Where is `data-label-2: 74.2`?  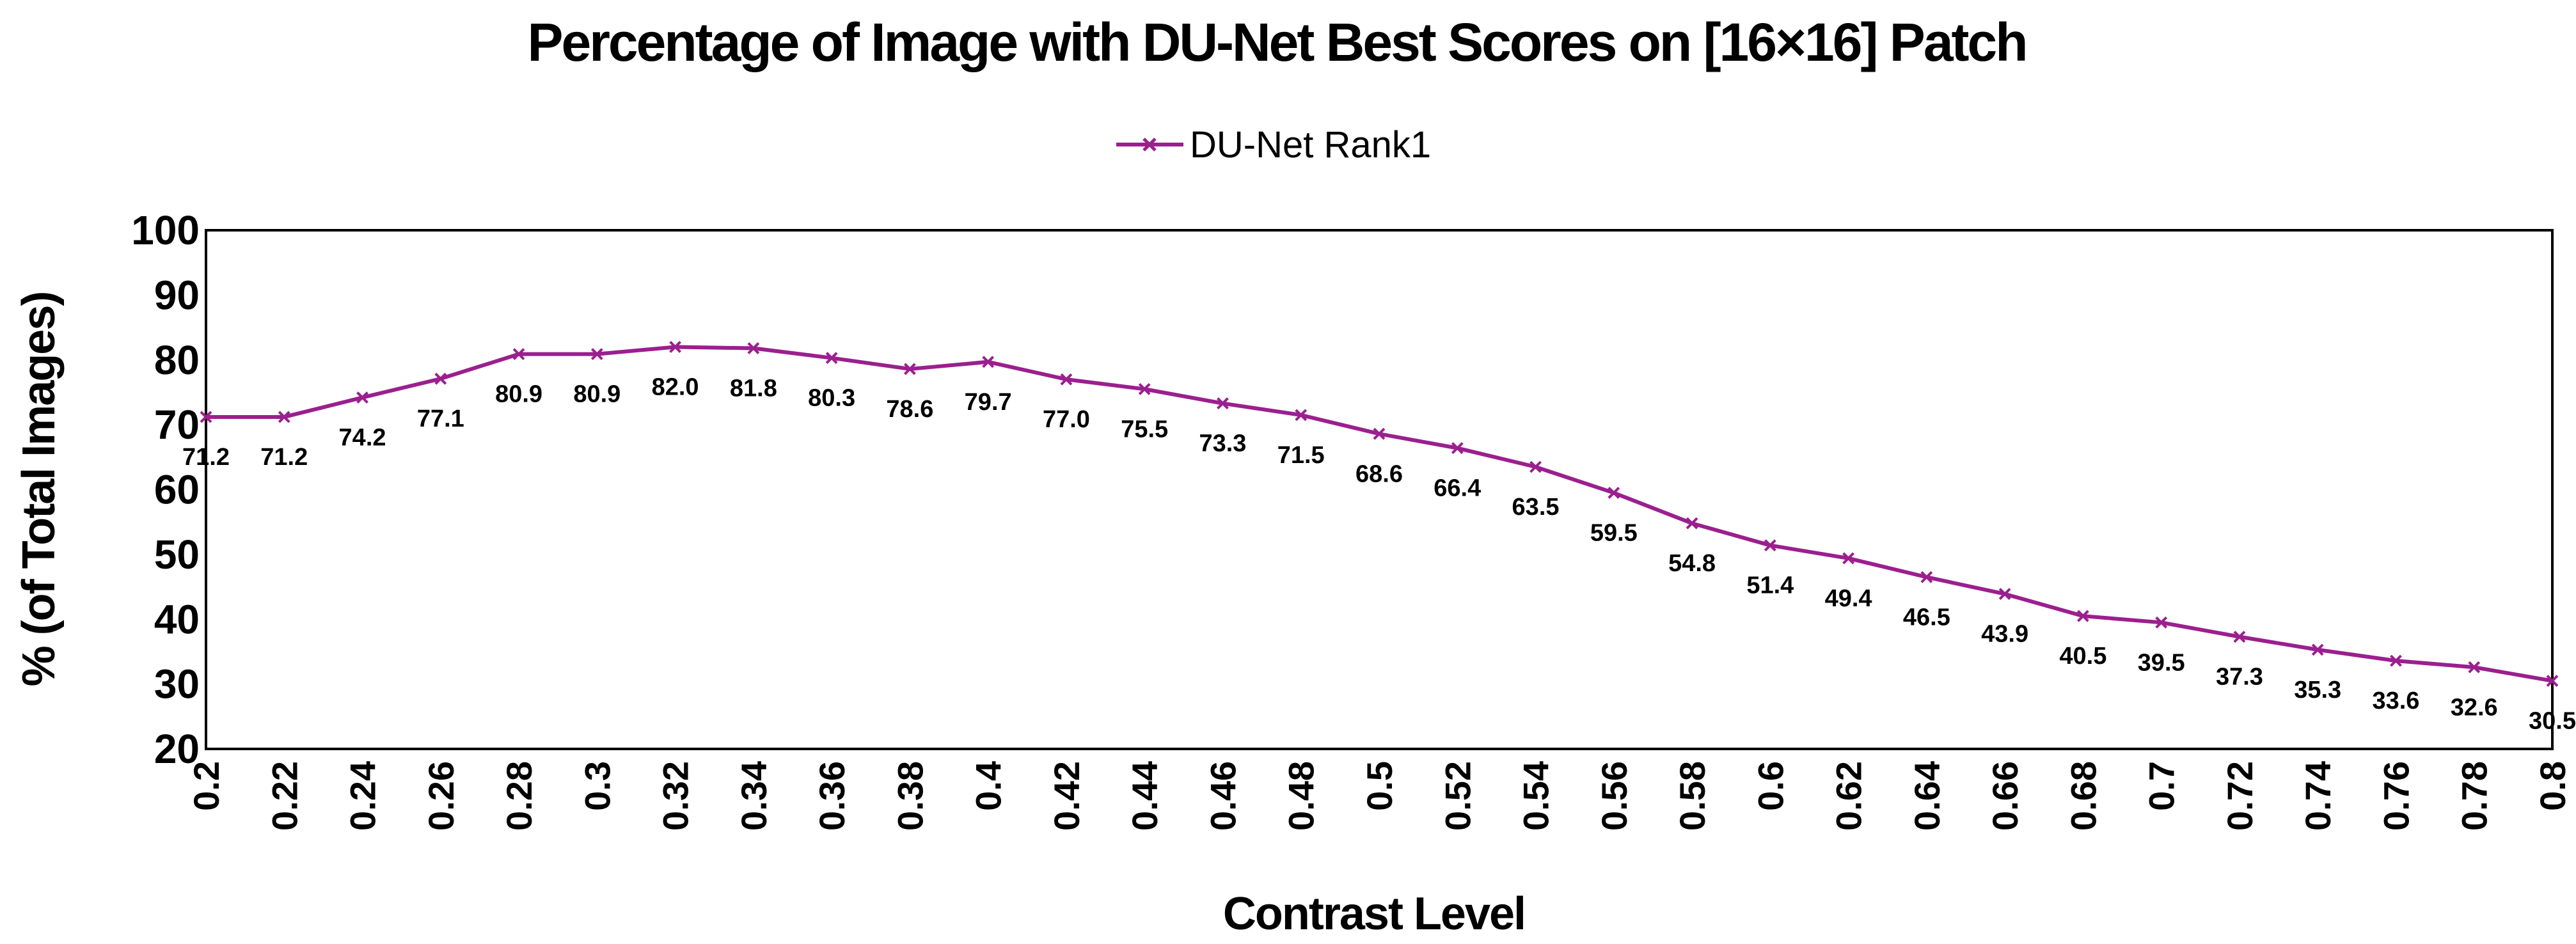
data-label-2: 74.2 is located at coordinates (362, 439).